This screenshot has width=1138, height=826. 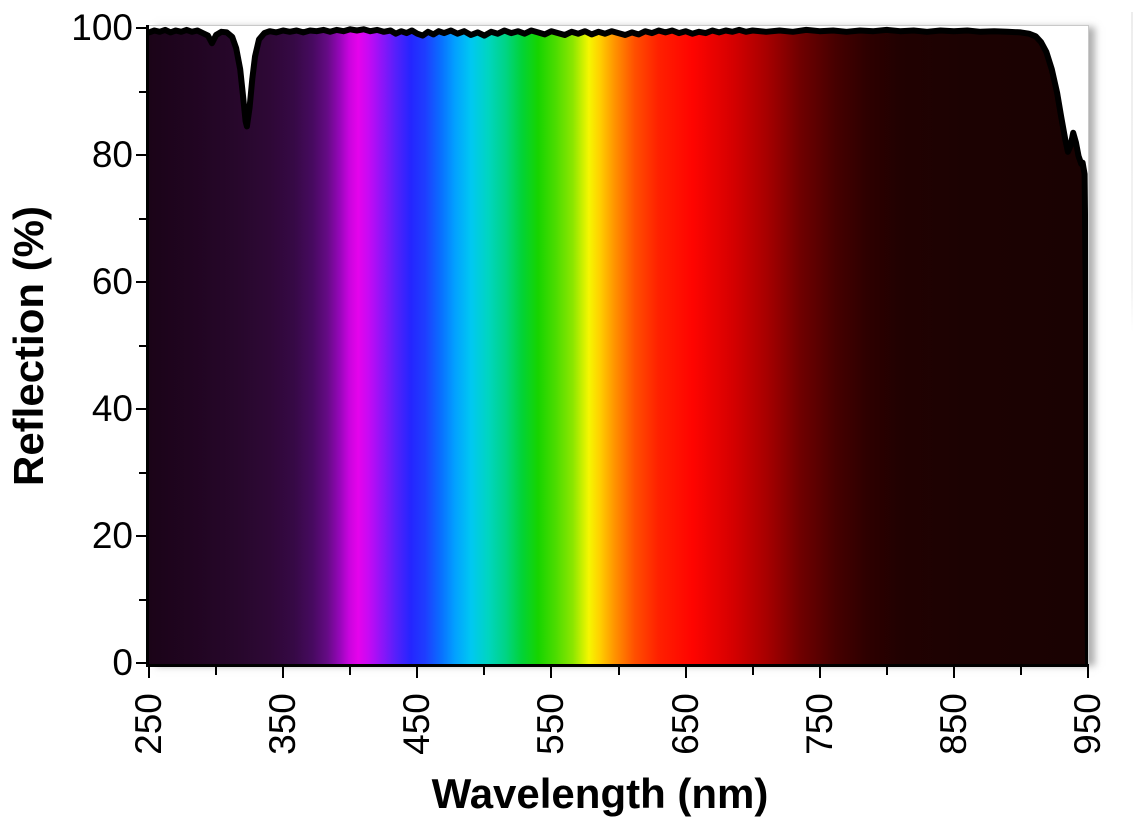 I want to click on y-tick-label: 100, so click(x=102, y=27).